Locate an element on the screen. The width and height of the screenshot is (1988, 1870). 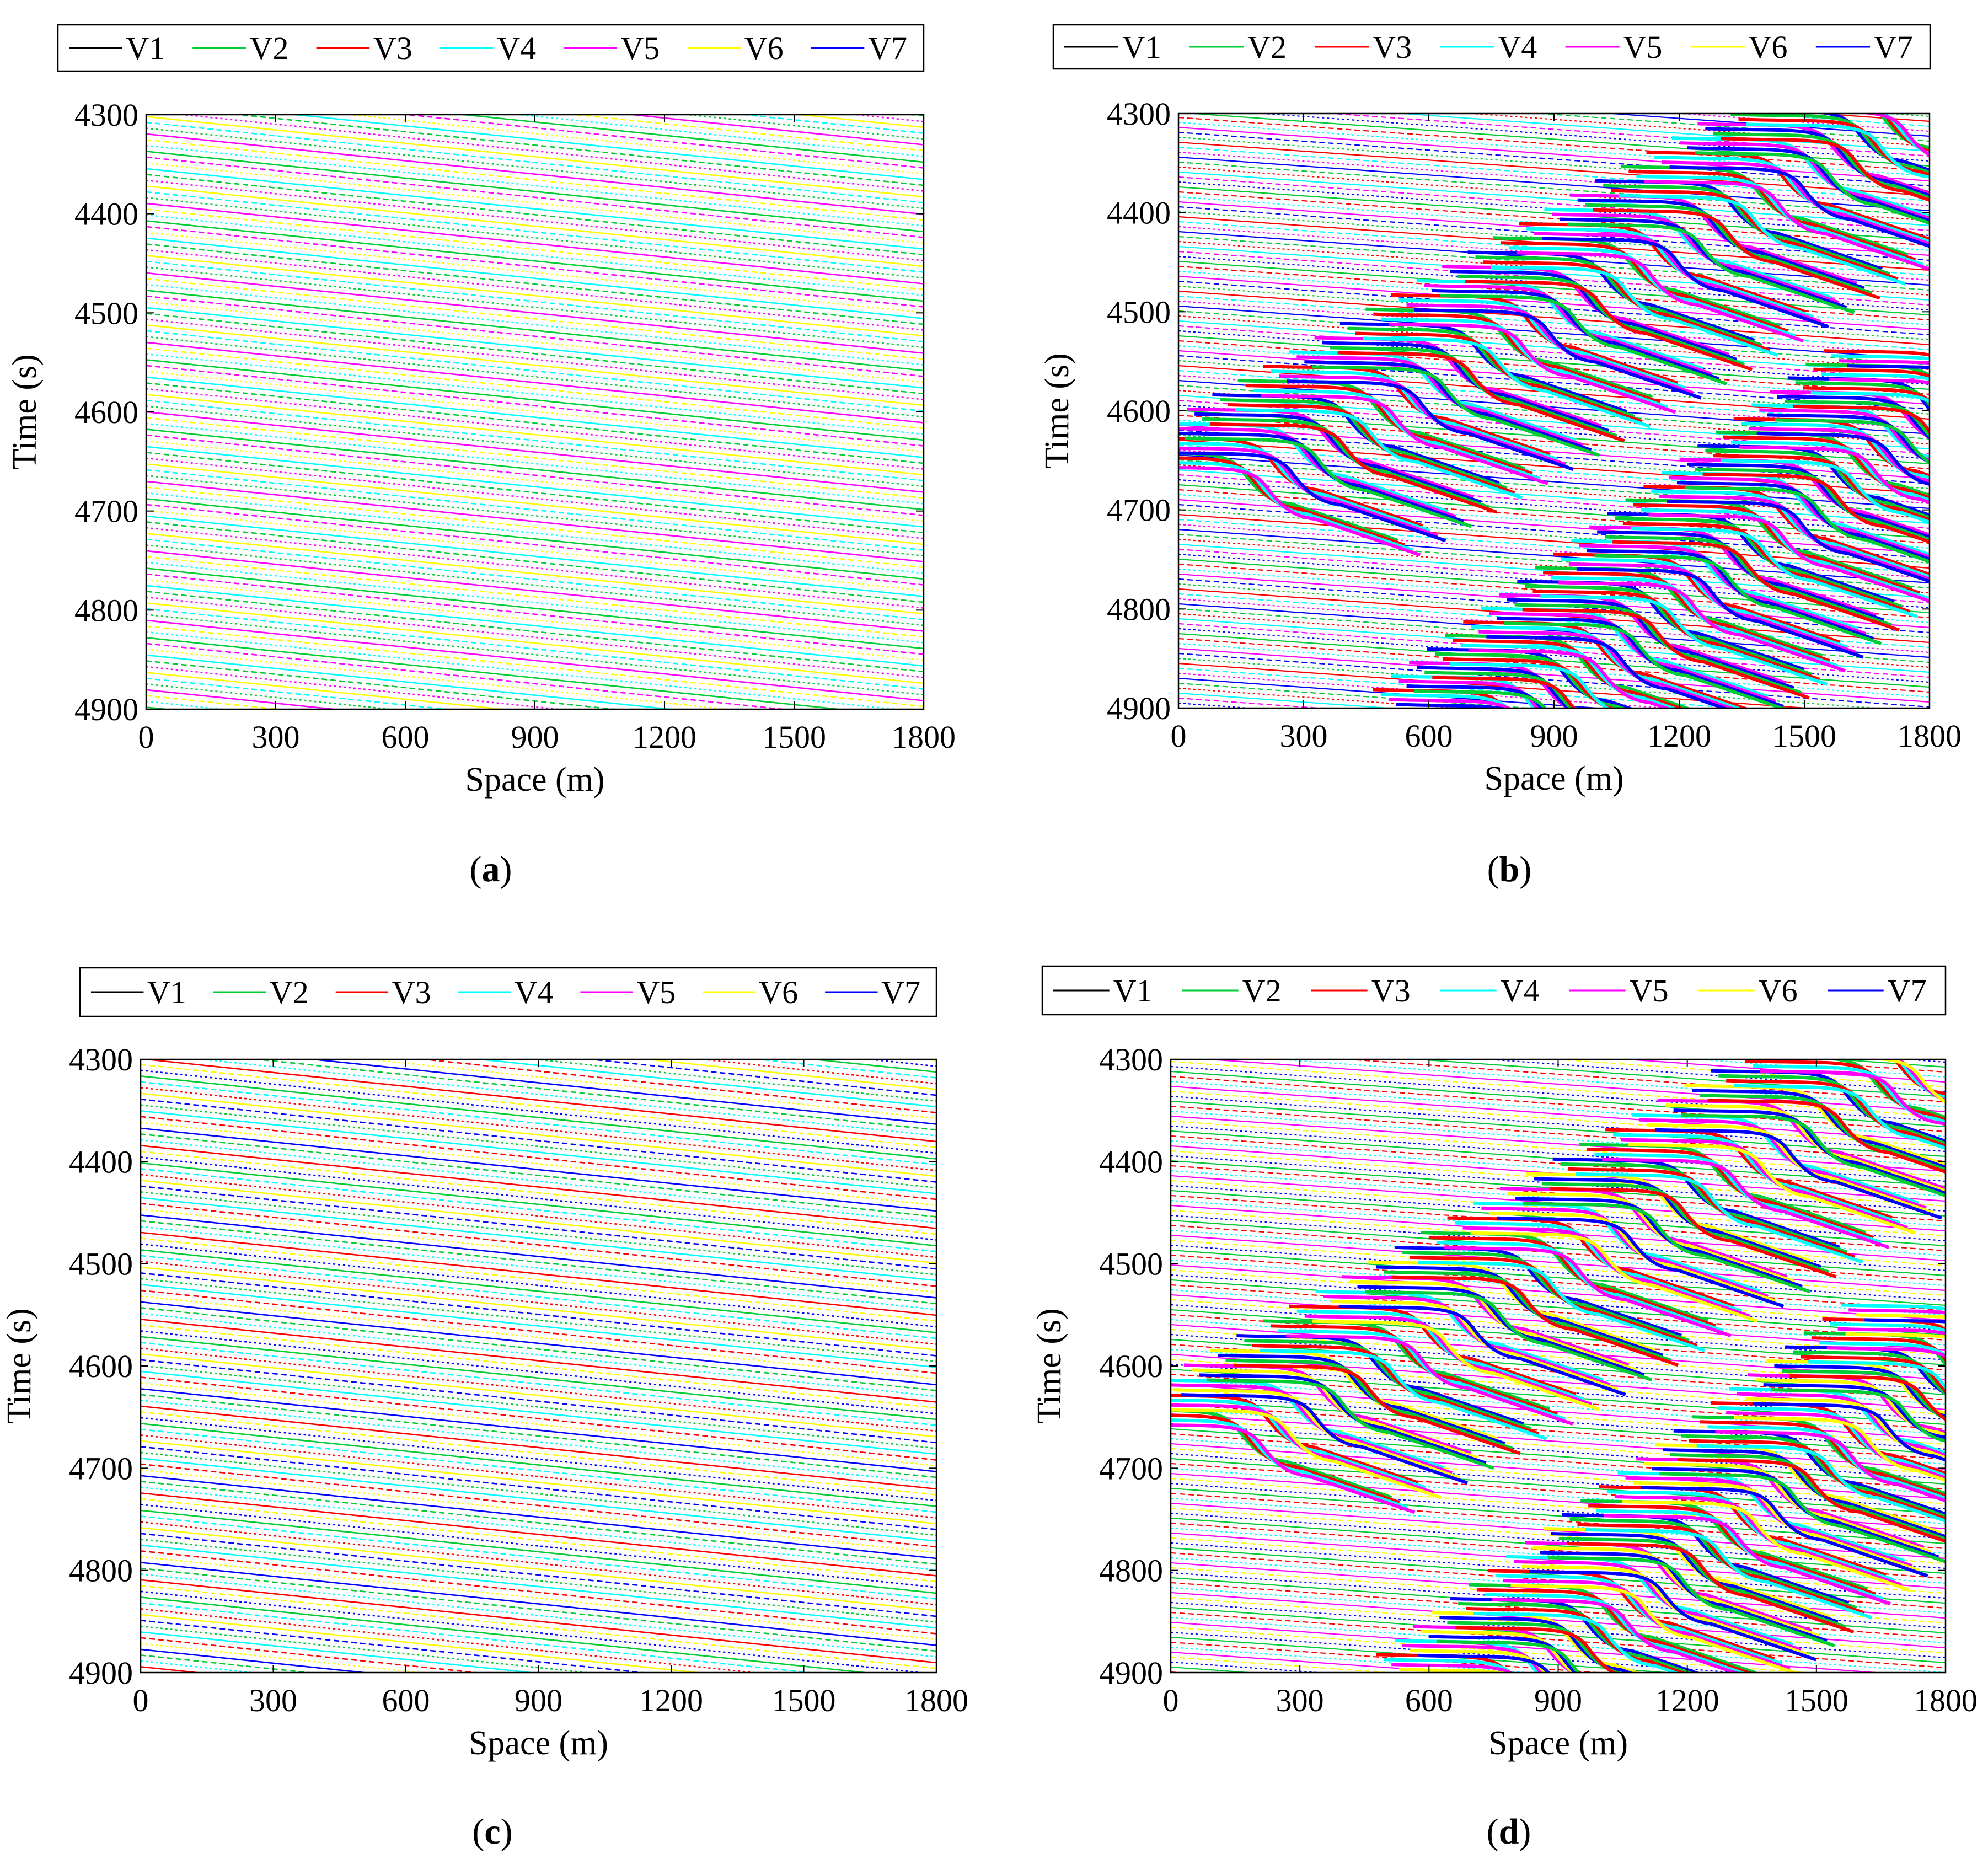
x-tick-label: 1200 is located at coordinates (671, 1700).